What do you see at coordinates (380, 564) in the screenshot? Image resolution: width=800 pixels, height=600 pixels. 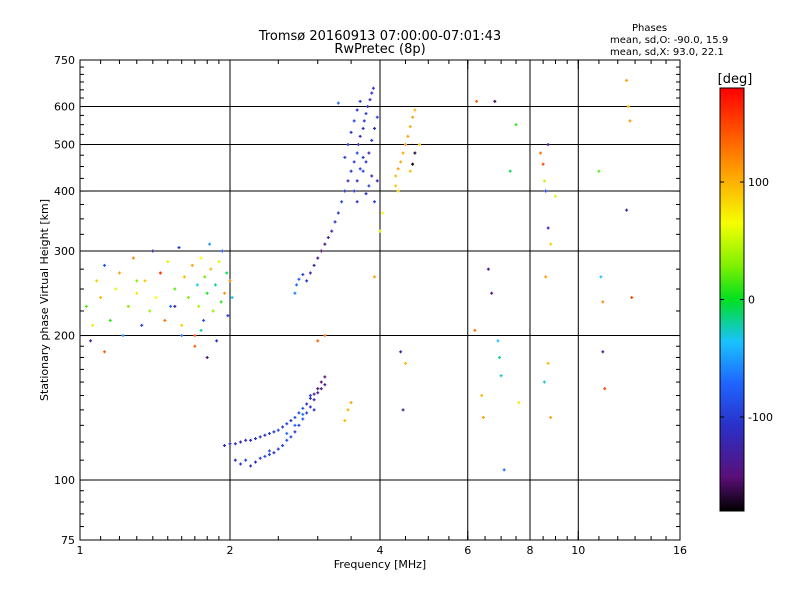 I see `x-axis-label: Frequency [MHz]` at bounding box center [380, 564].